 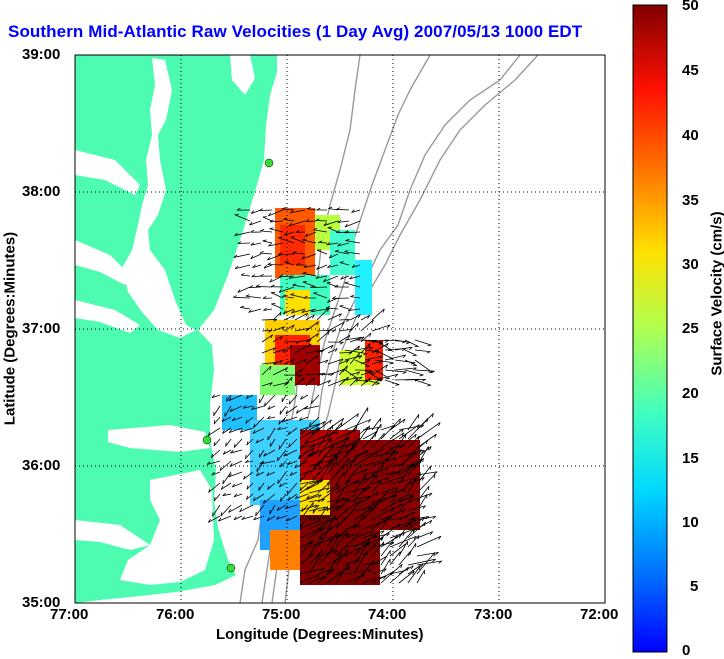 I want to click on station-marker, so click(x=269, y=163).